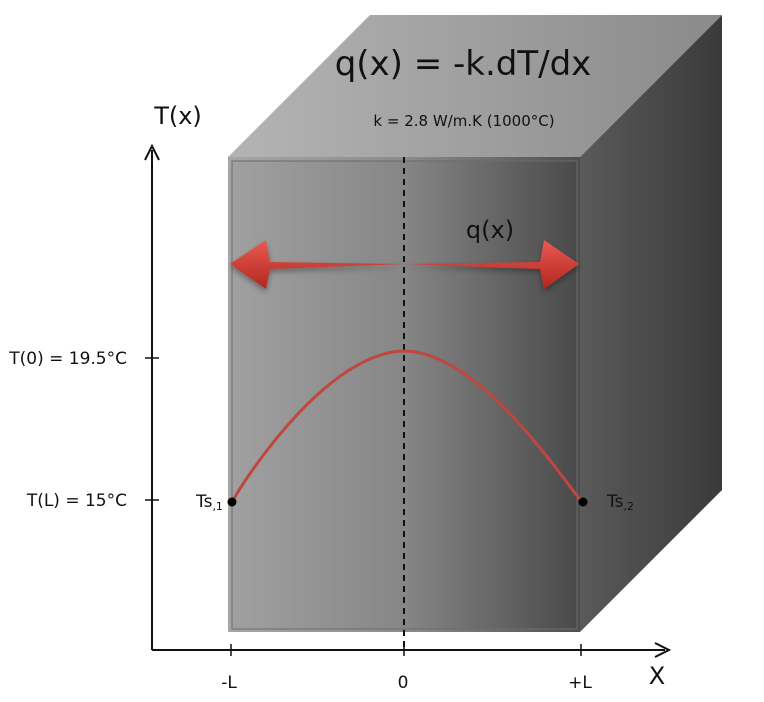  I want to click on flux-label: q(x), so click(490, 230).